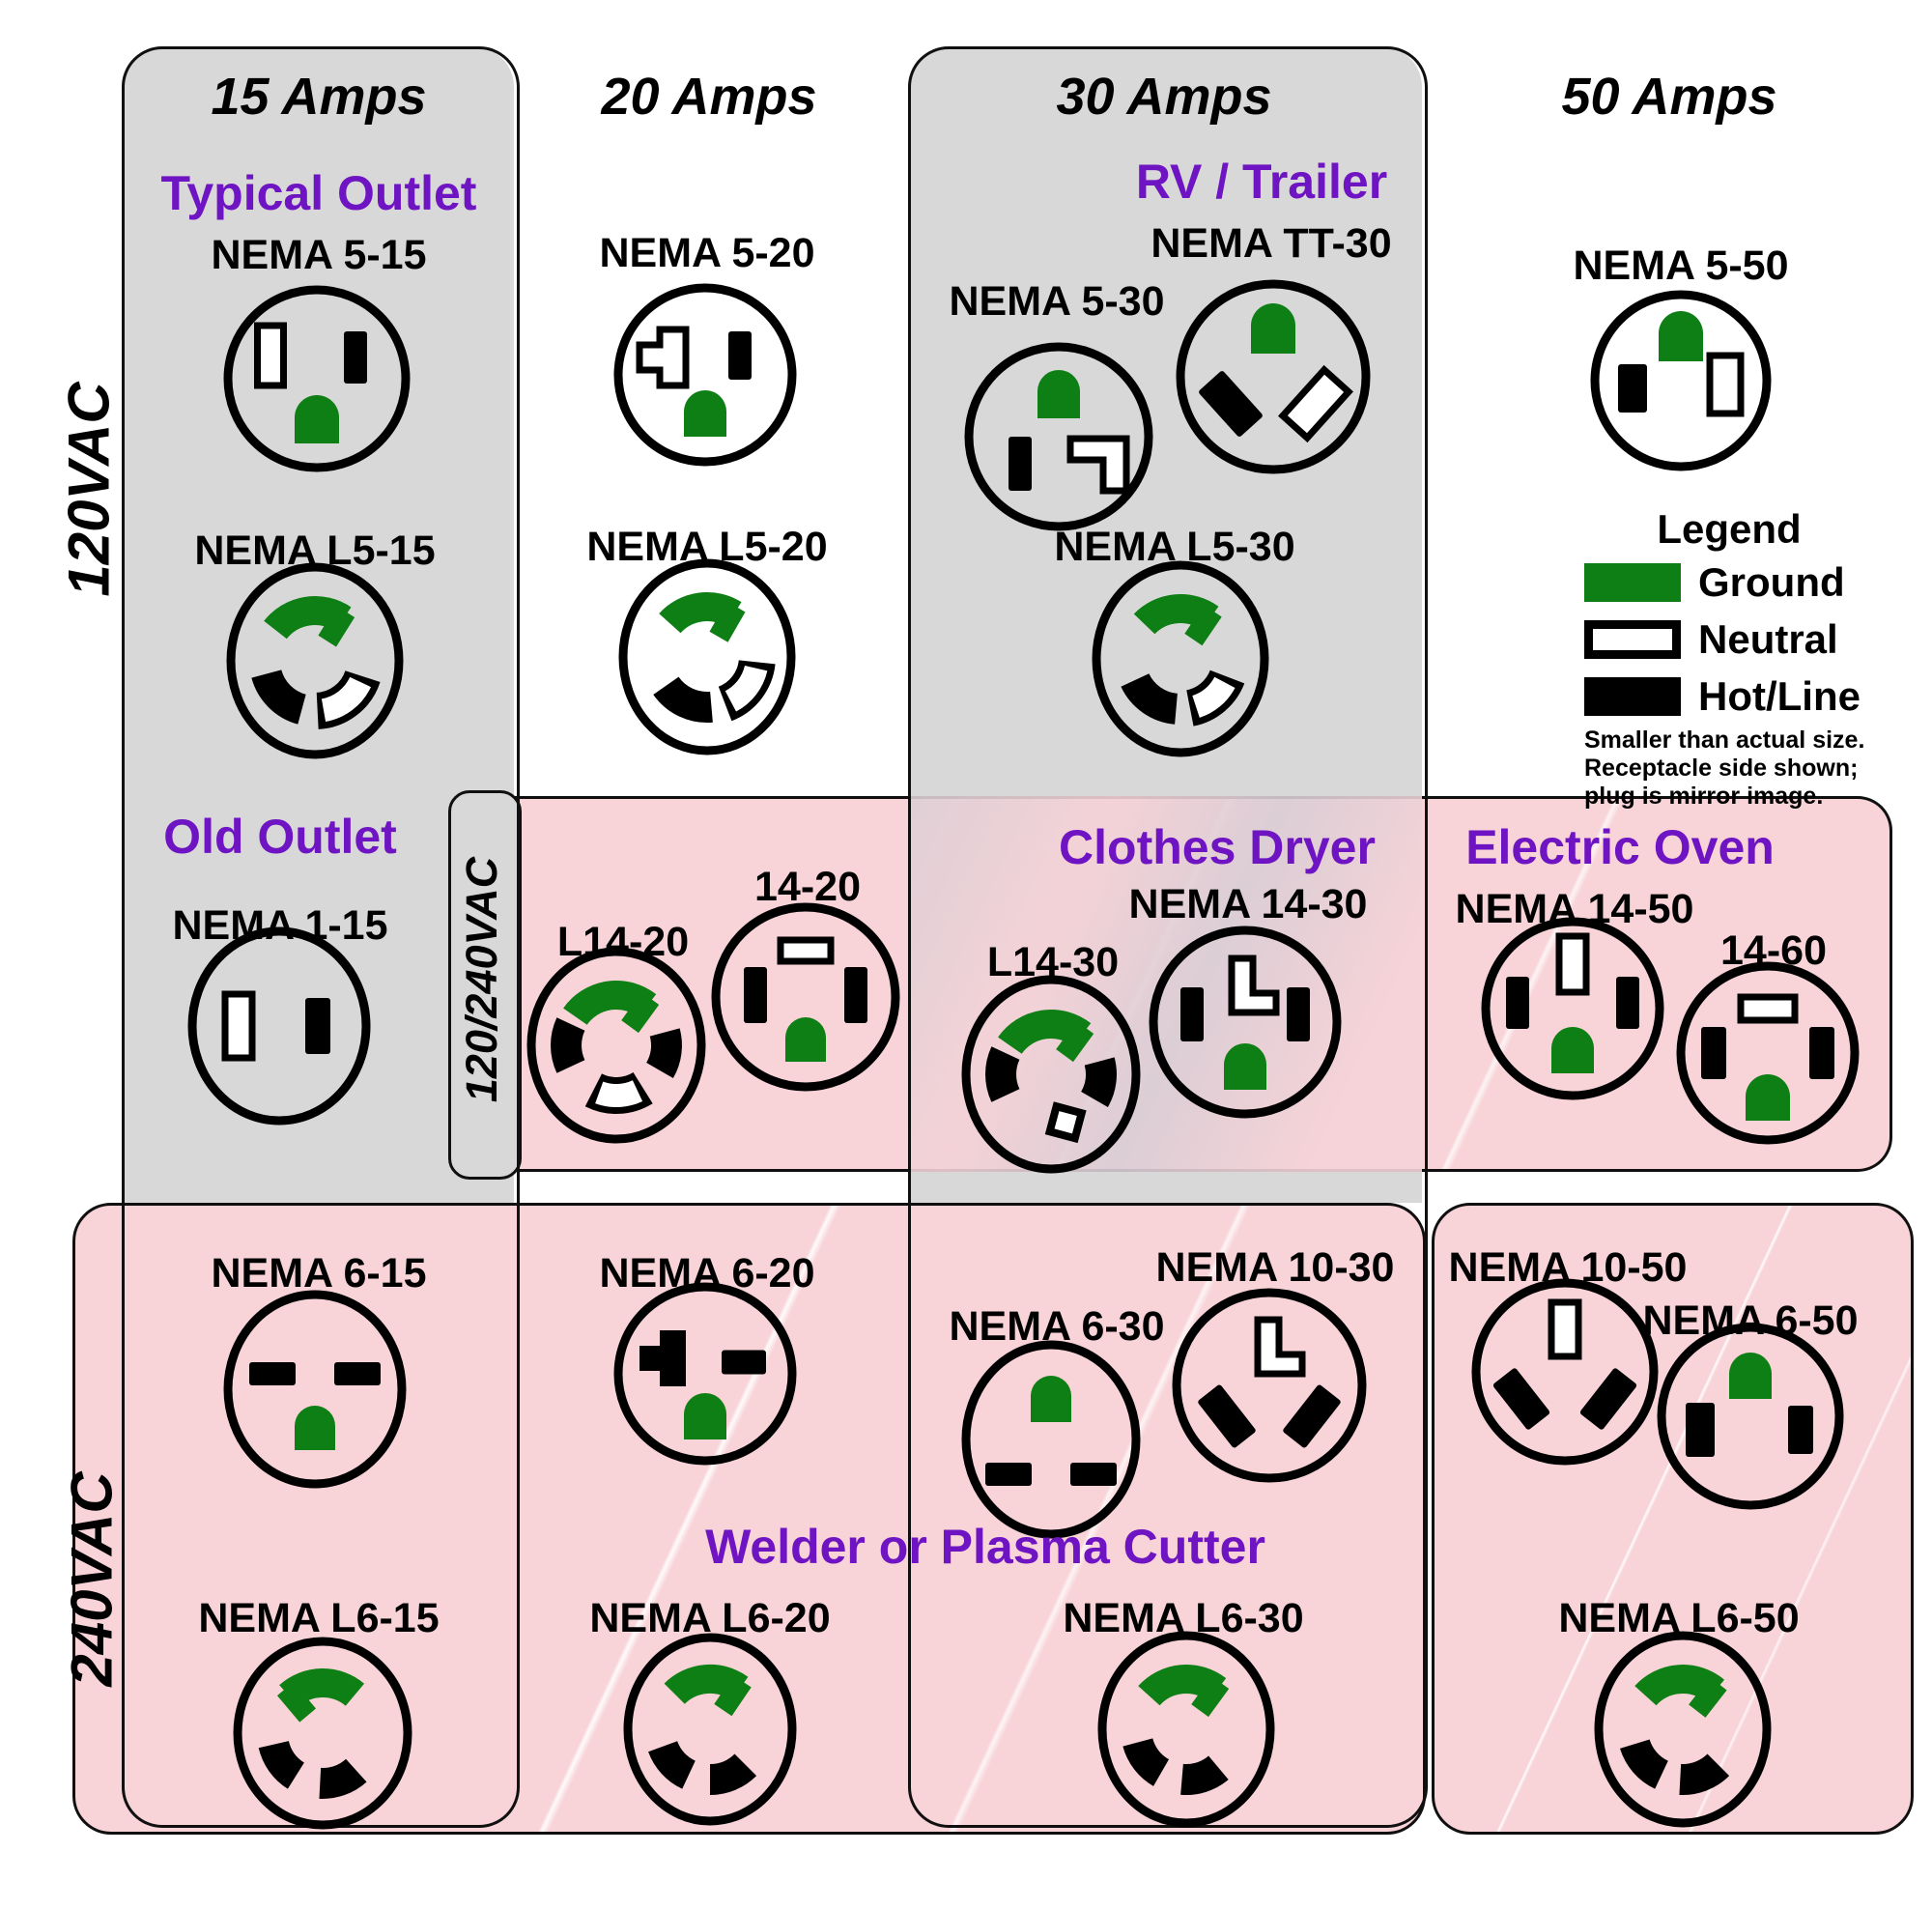 The image size is (1932, 1909). I want to click on legend-item-ground: Ground, so click(1748, 582).